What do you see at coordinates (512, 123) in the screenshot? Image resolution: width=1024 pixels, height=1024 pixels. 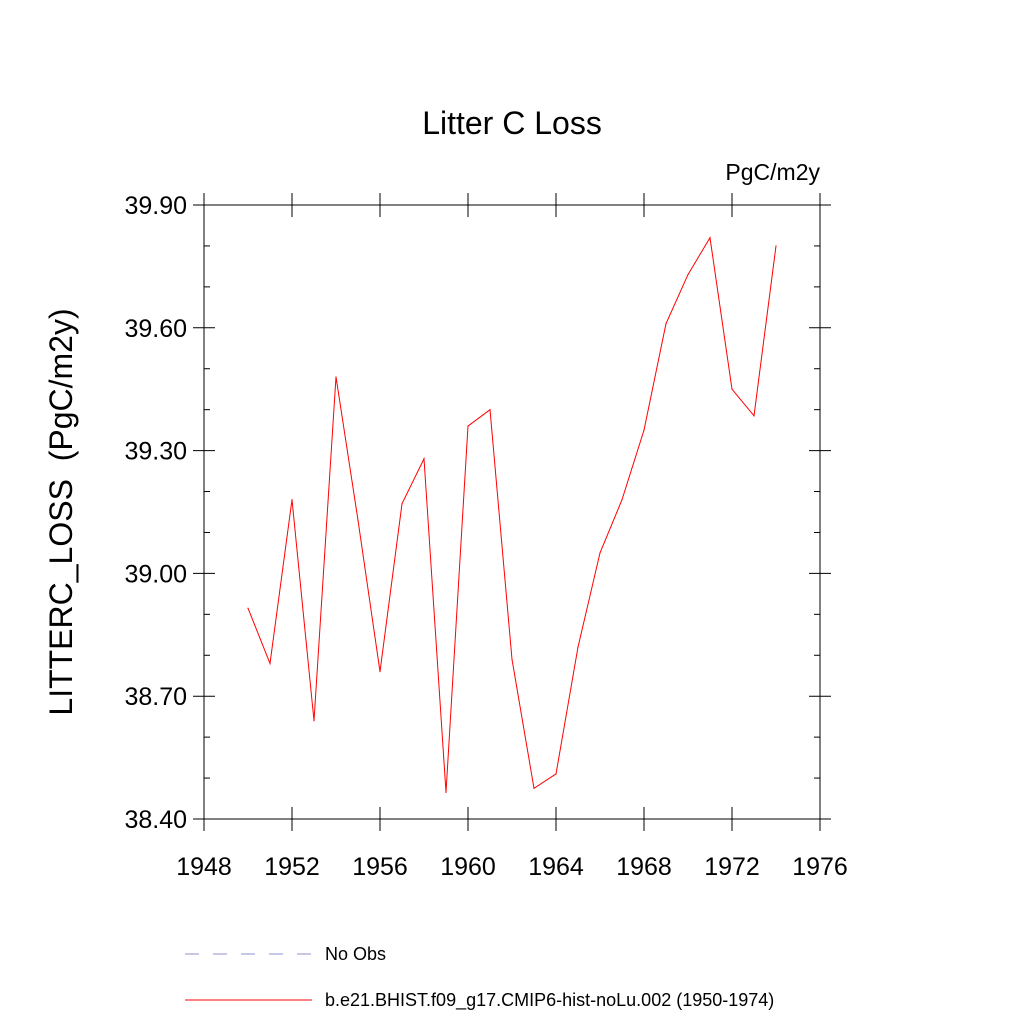 I see `chart-title: Litter C Loss` at bounding box center [512, 123].